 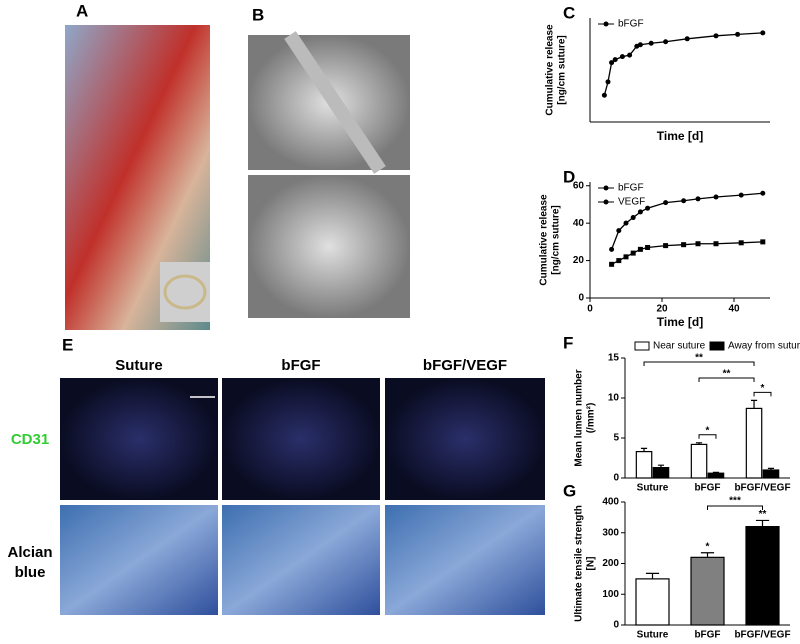 I want to click on y-tick-label: 40, so click(x=579, y=223).